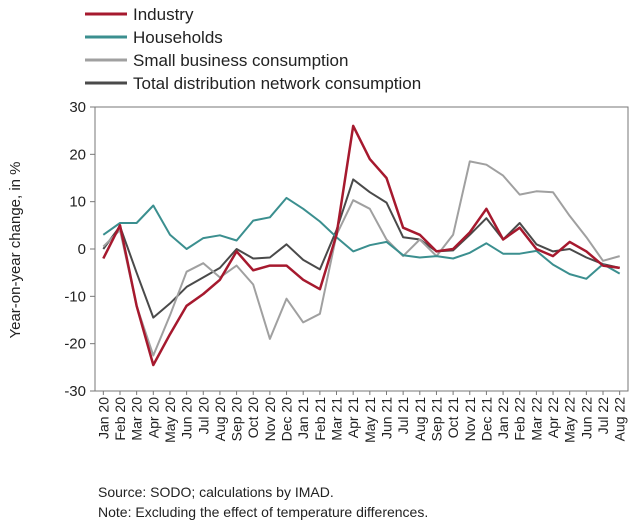 The width and height of the screenshot is (635, 526). What do you see at coordinates (320, 419) in the screenshot?
I see `x-tick-label: Feb 21` at bounding box center [320, 419].